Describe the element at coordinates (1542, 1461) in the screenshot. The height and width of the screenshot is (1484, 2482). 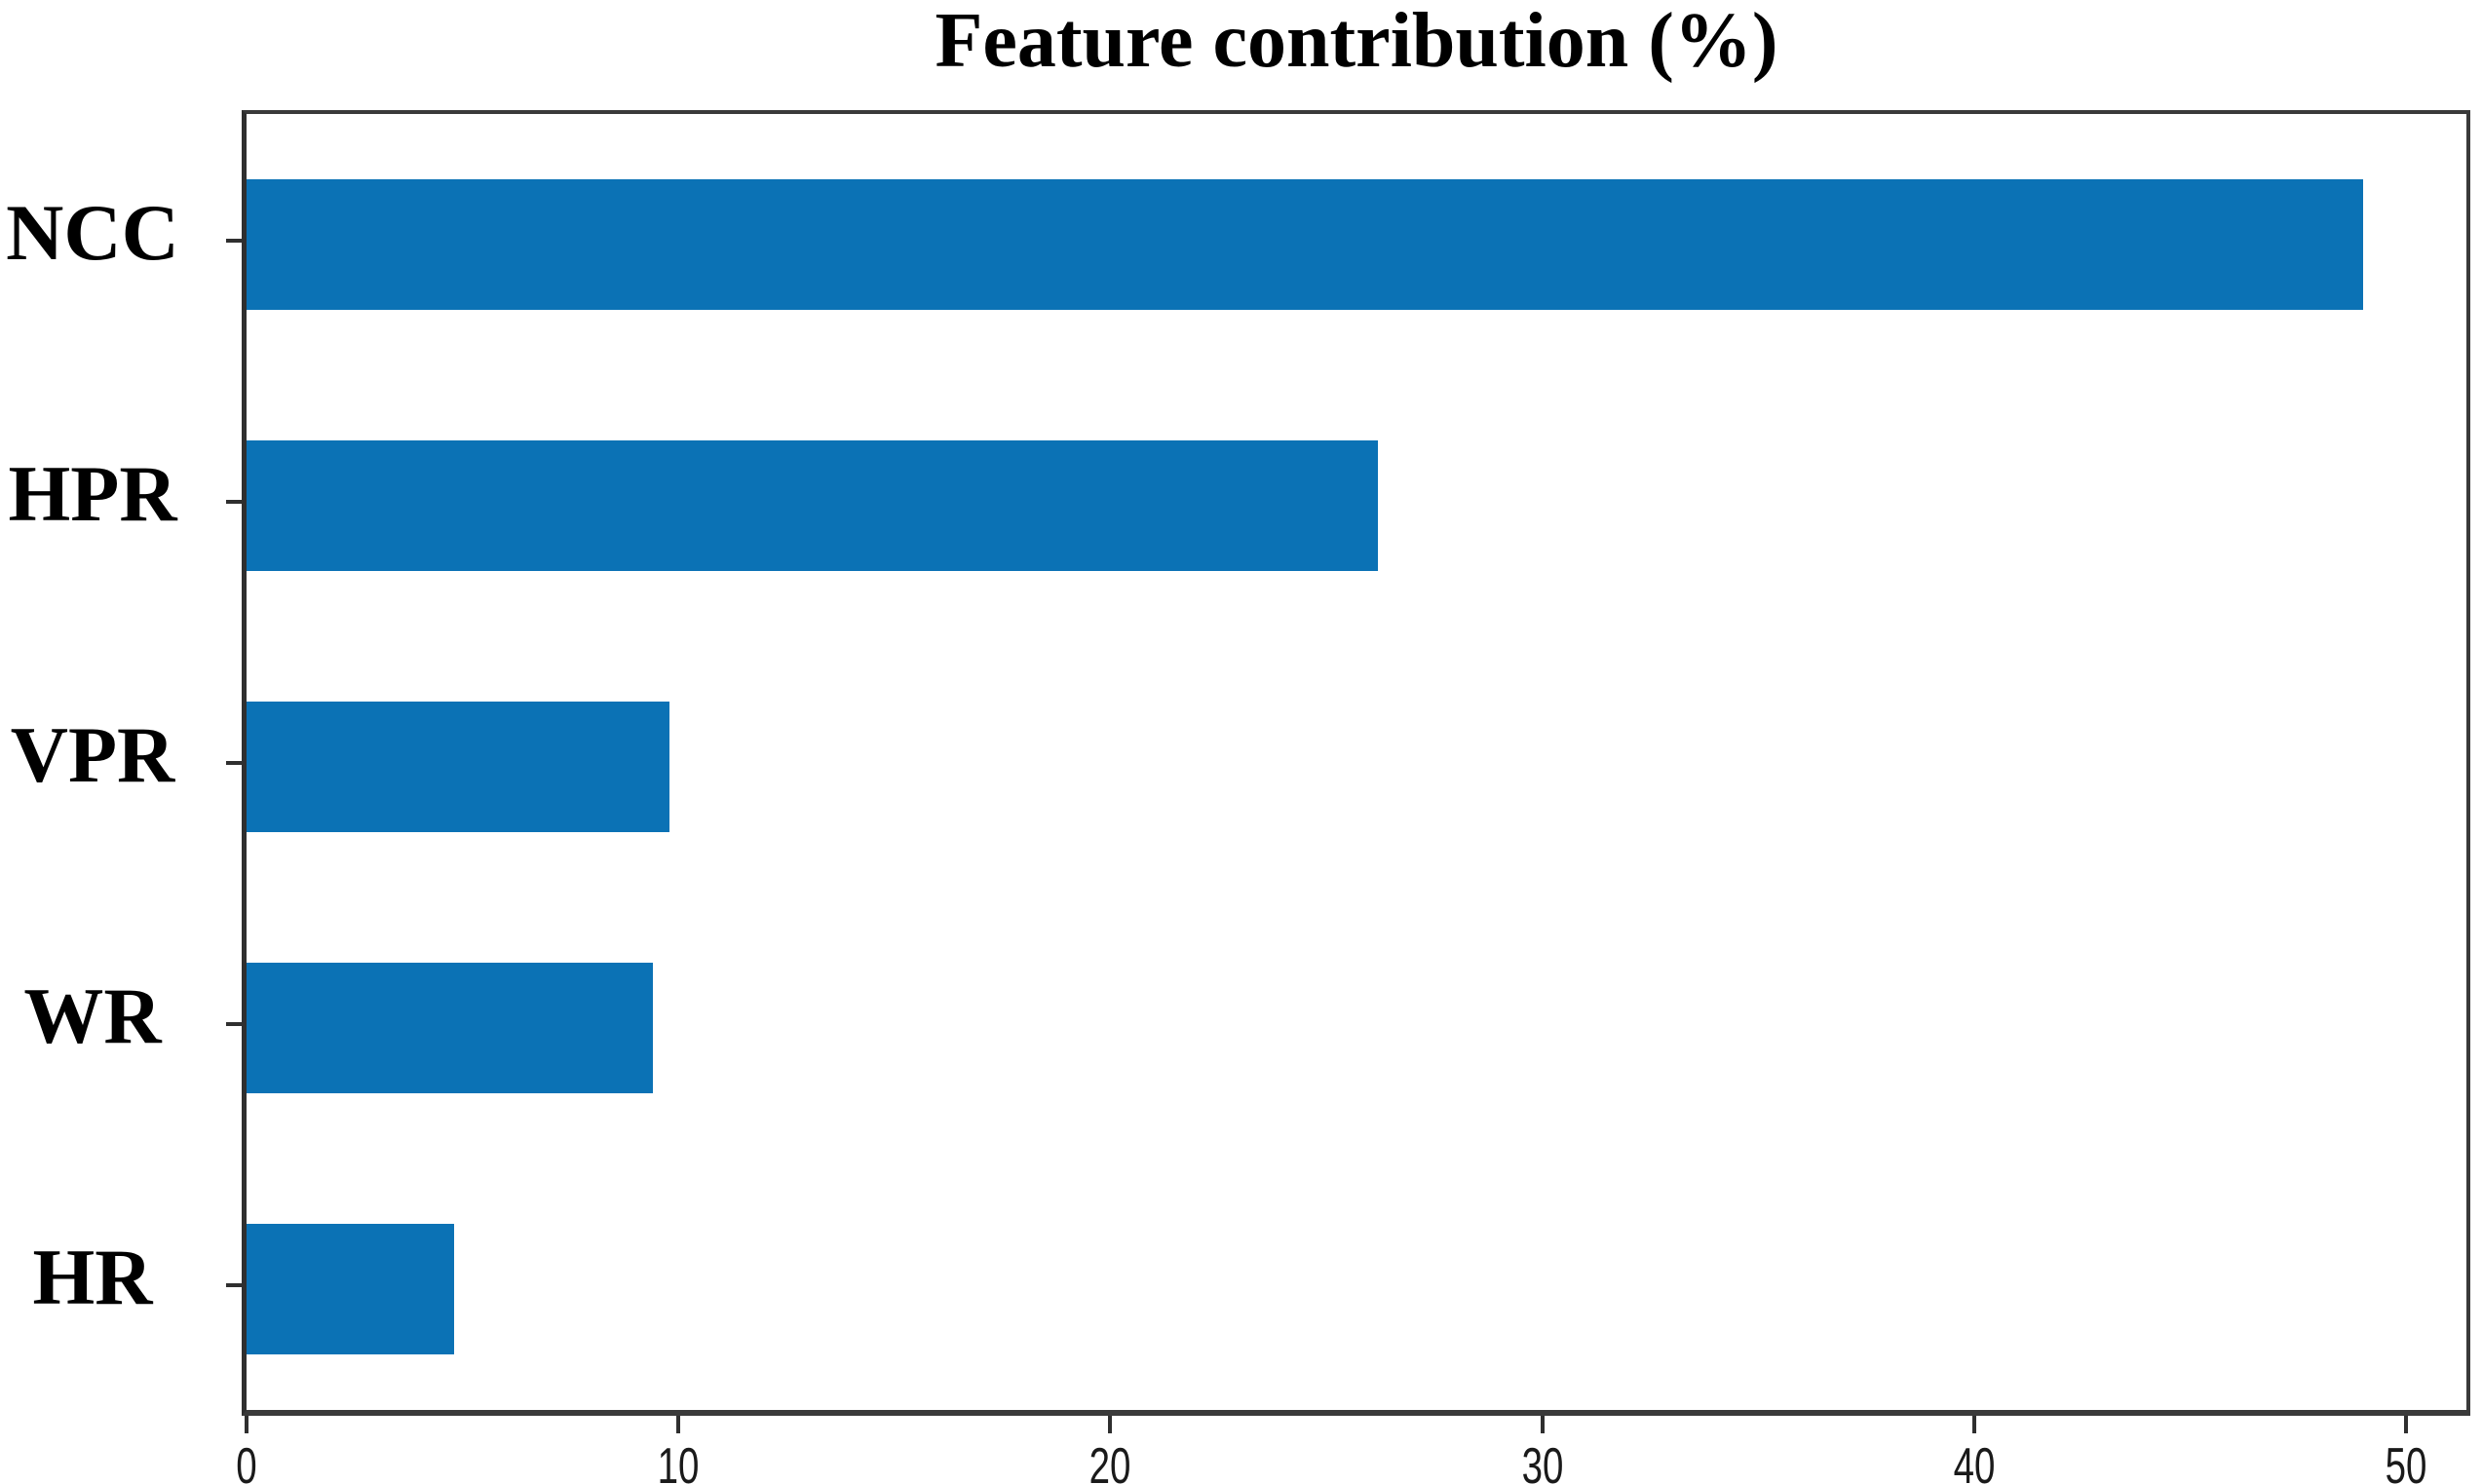
I see `x-tick-label-30: 30` at that location.